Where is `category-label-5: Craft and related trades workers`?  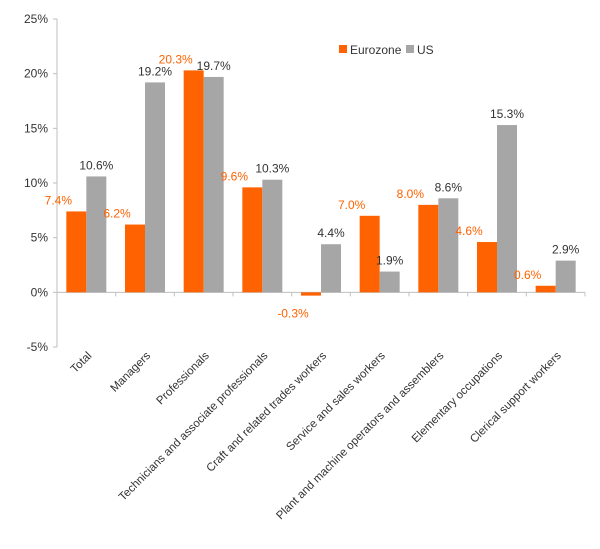
category-label-5: Craft and related trades workers is located at coordinates (266, 412).